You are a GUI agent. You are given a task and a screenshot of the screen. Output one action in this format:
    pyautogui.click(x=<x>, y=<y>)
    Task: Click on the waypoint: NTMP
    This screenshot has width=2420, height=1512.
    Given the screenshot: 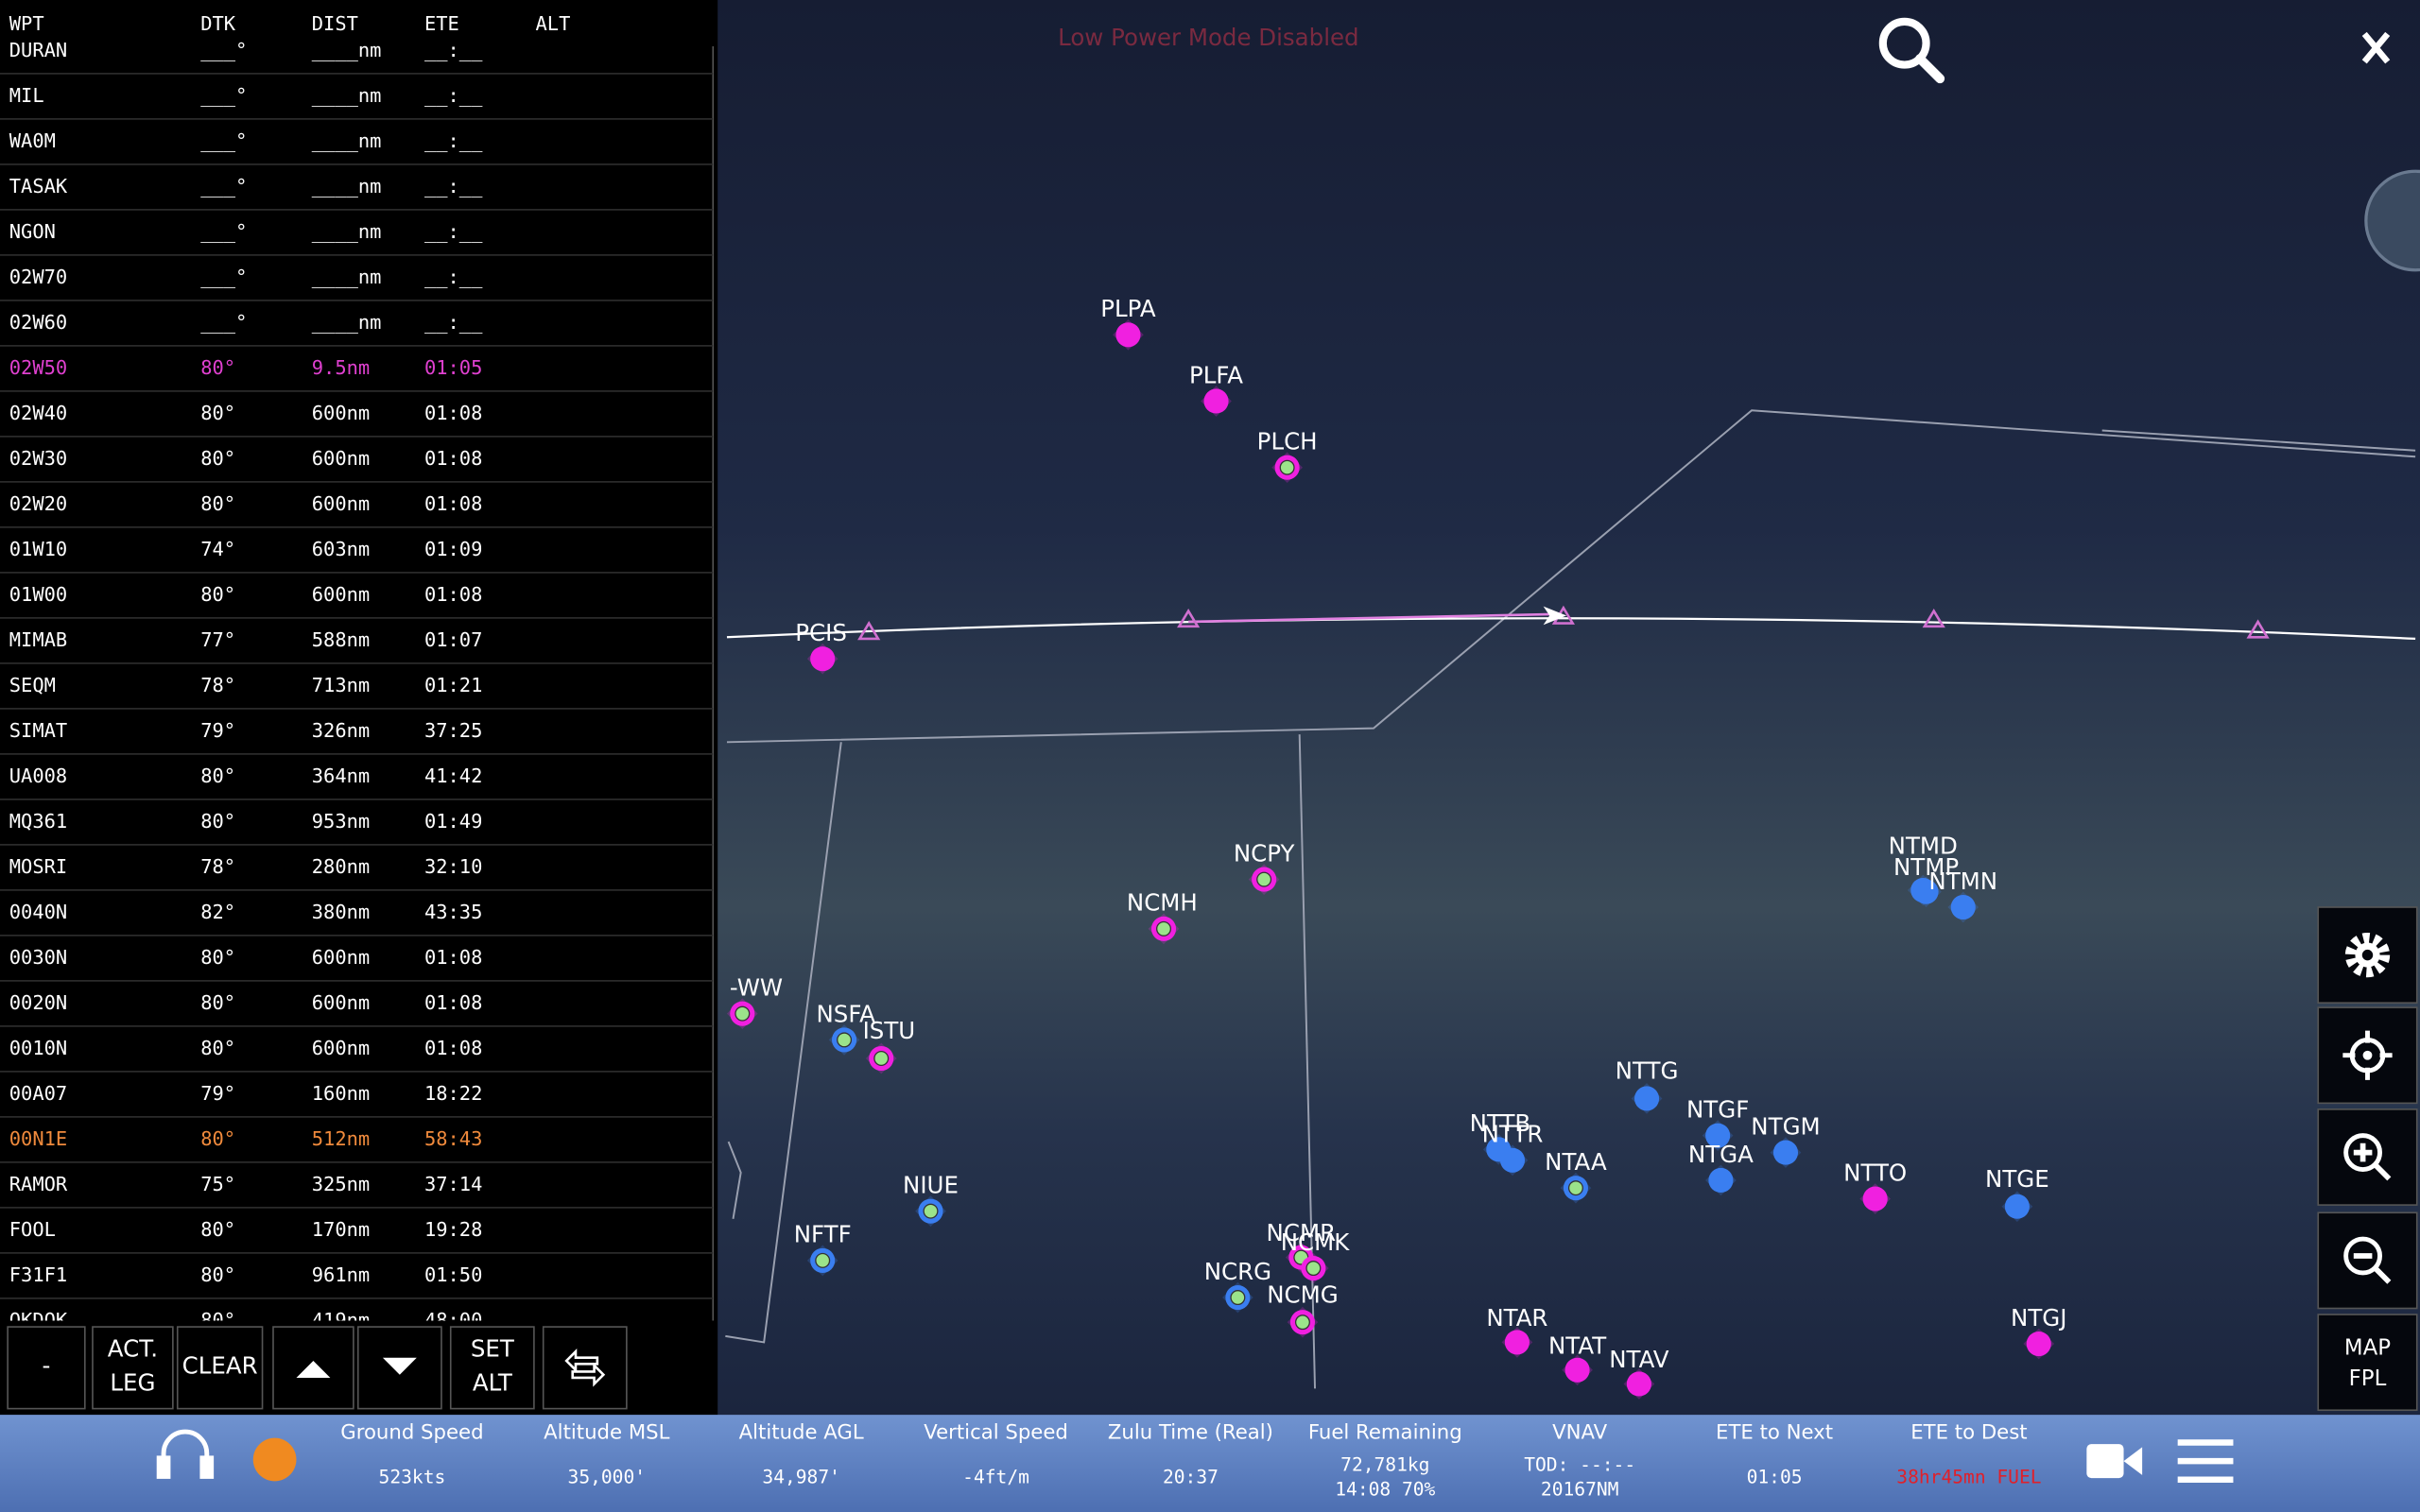 What is the action you would take?
    pyautogui.click(x=1926, y=880)
    